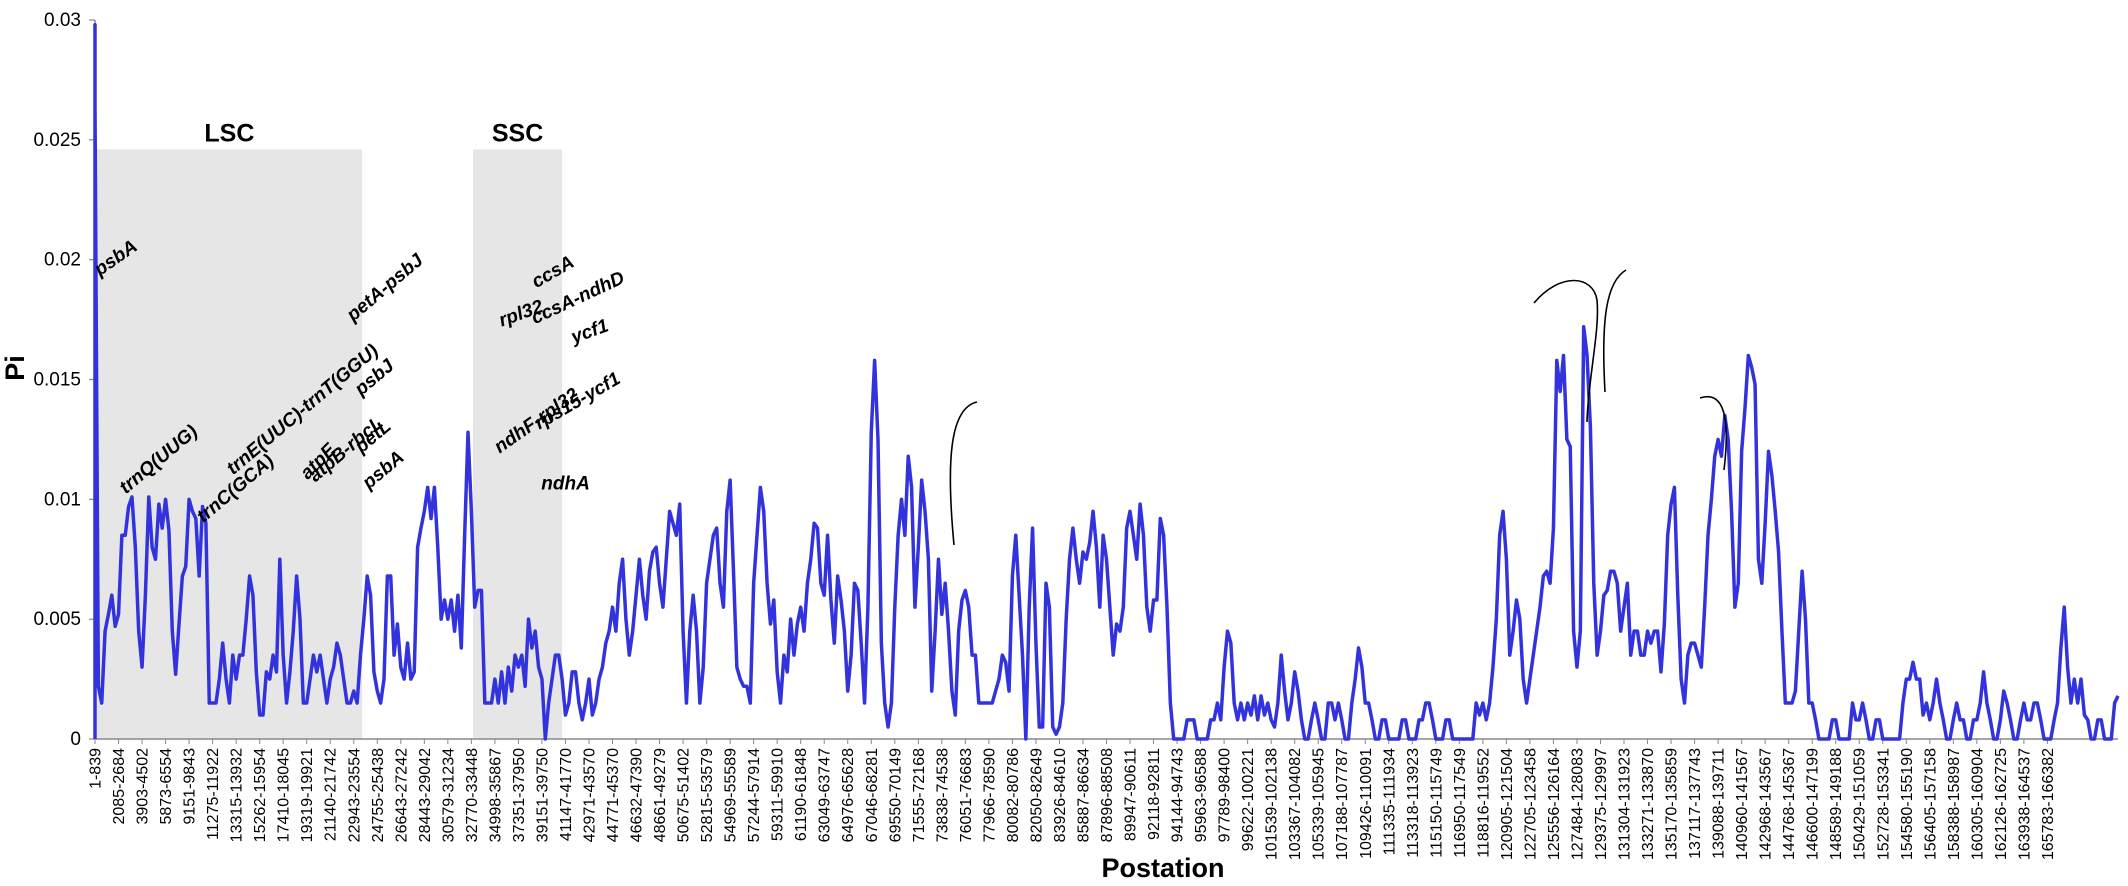  I want to click on x-tick-label: 144768-145367, so click(1789, 804).